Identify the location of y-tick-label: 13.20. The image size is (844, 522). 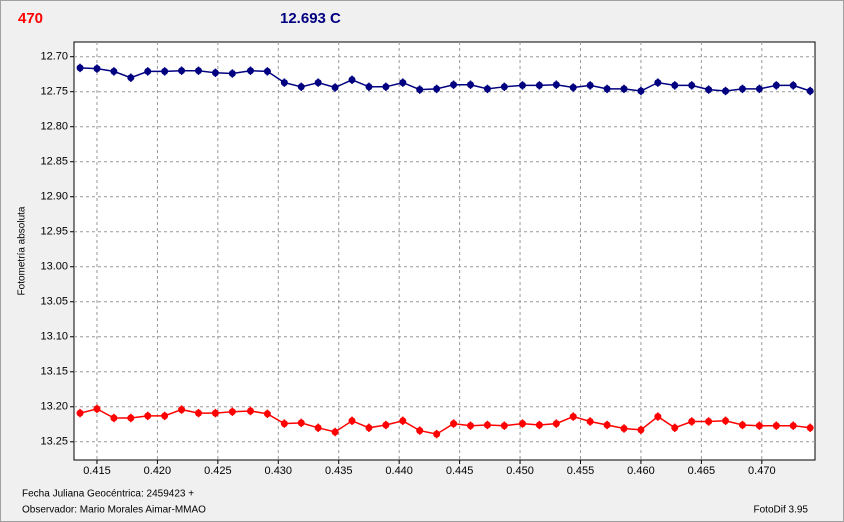
(54, 407).